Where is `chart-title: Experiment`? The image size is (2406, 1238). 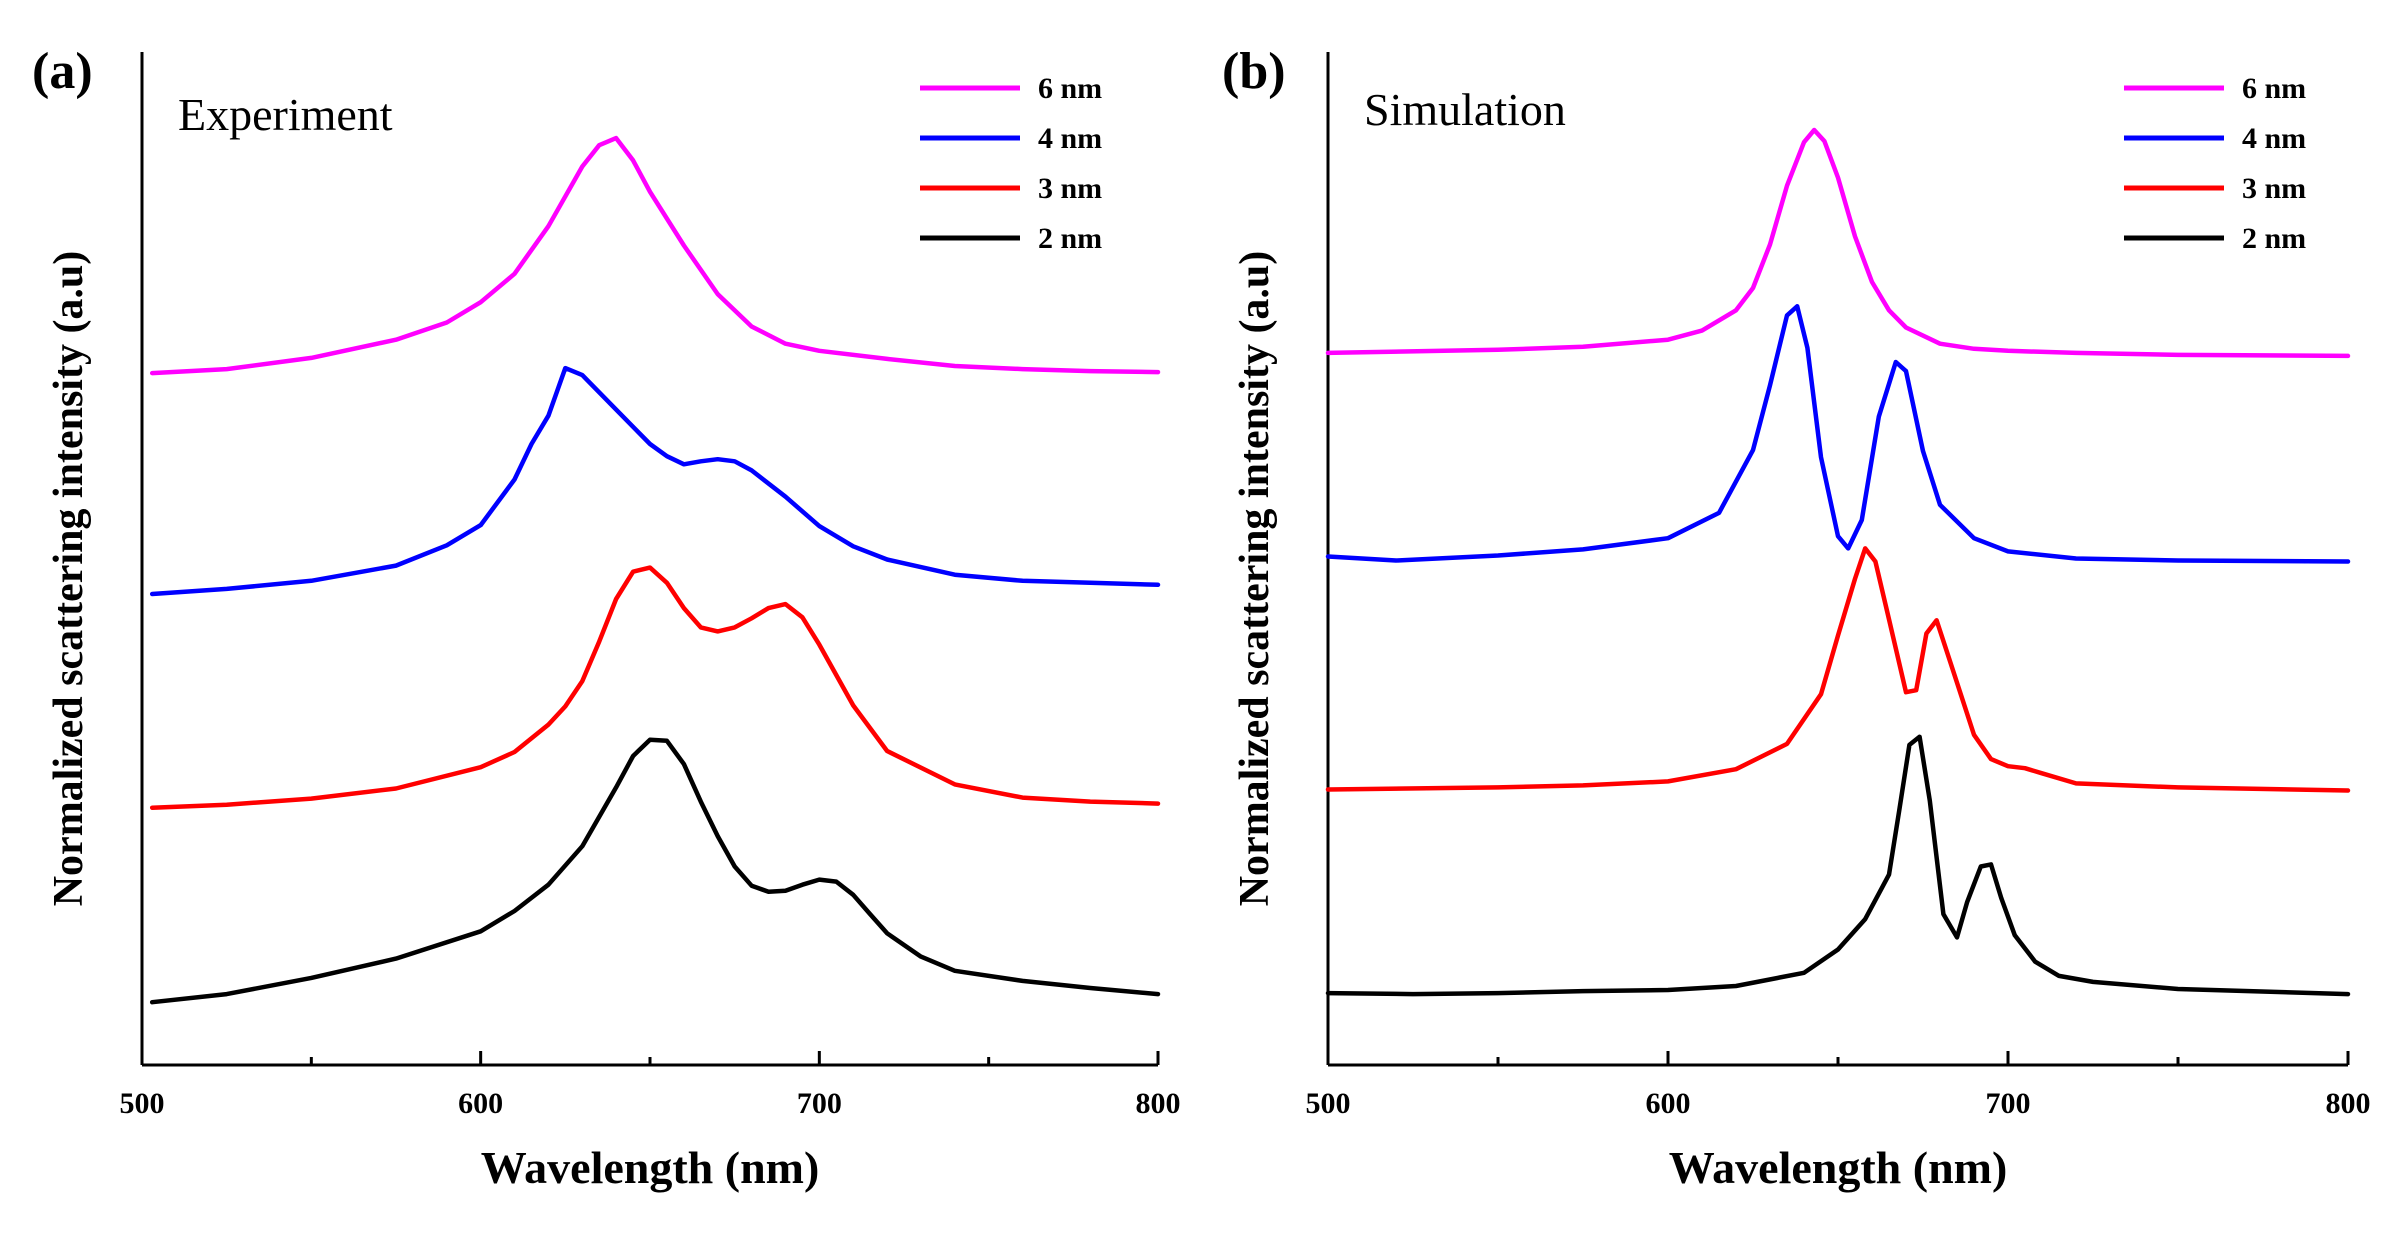 chart-title: Experiment is located at coordinates (285, 114).